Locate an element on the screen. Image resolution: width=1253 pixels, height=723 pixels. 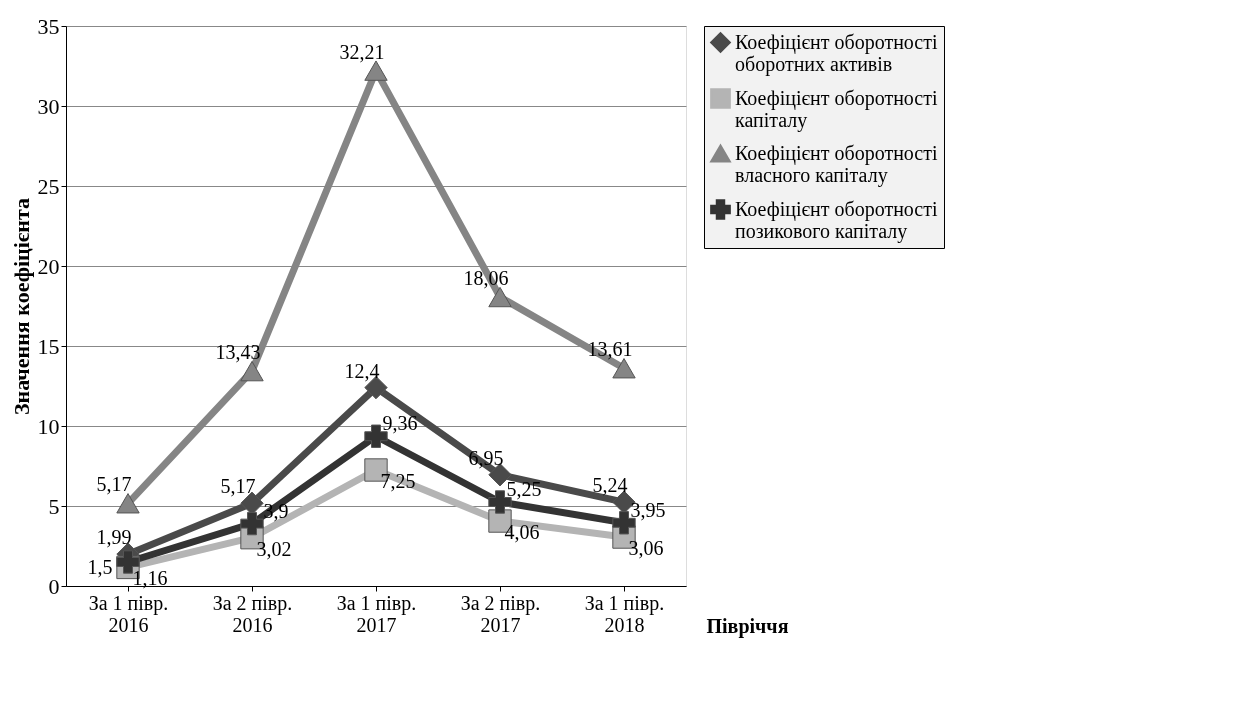
data-label: 32,21 is located at coordinates (362, 51).